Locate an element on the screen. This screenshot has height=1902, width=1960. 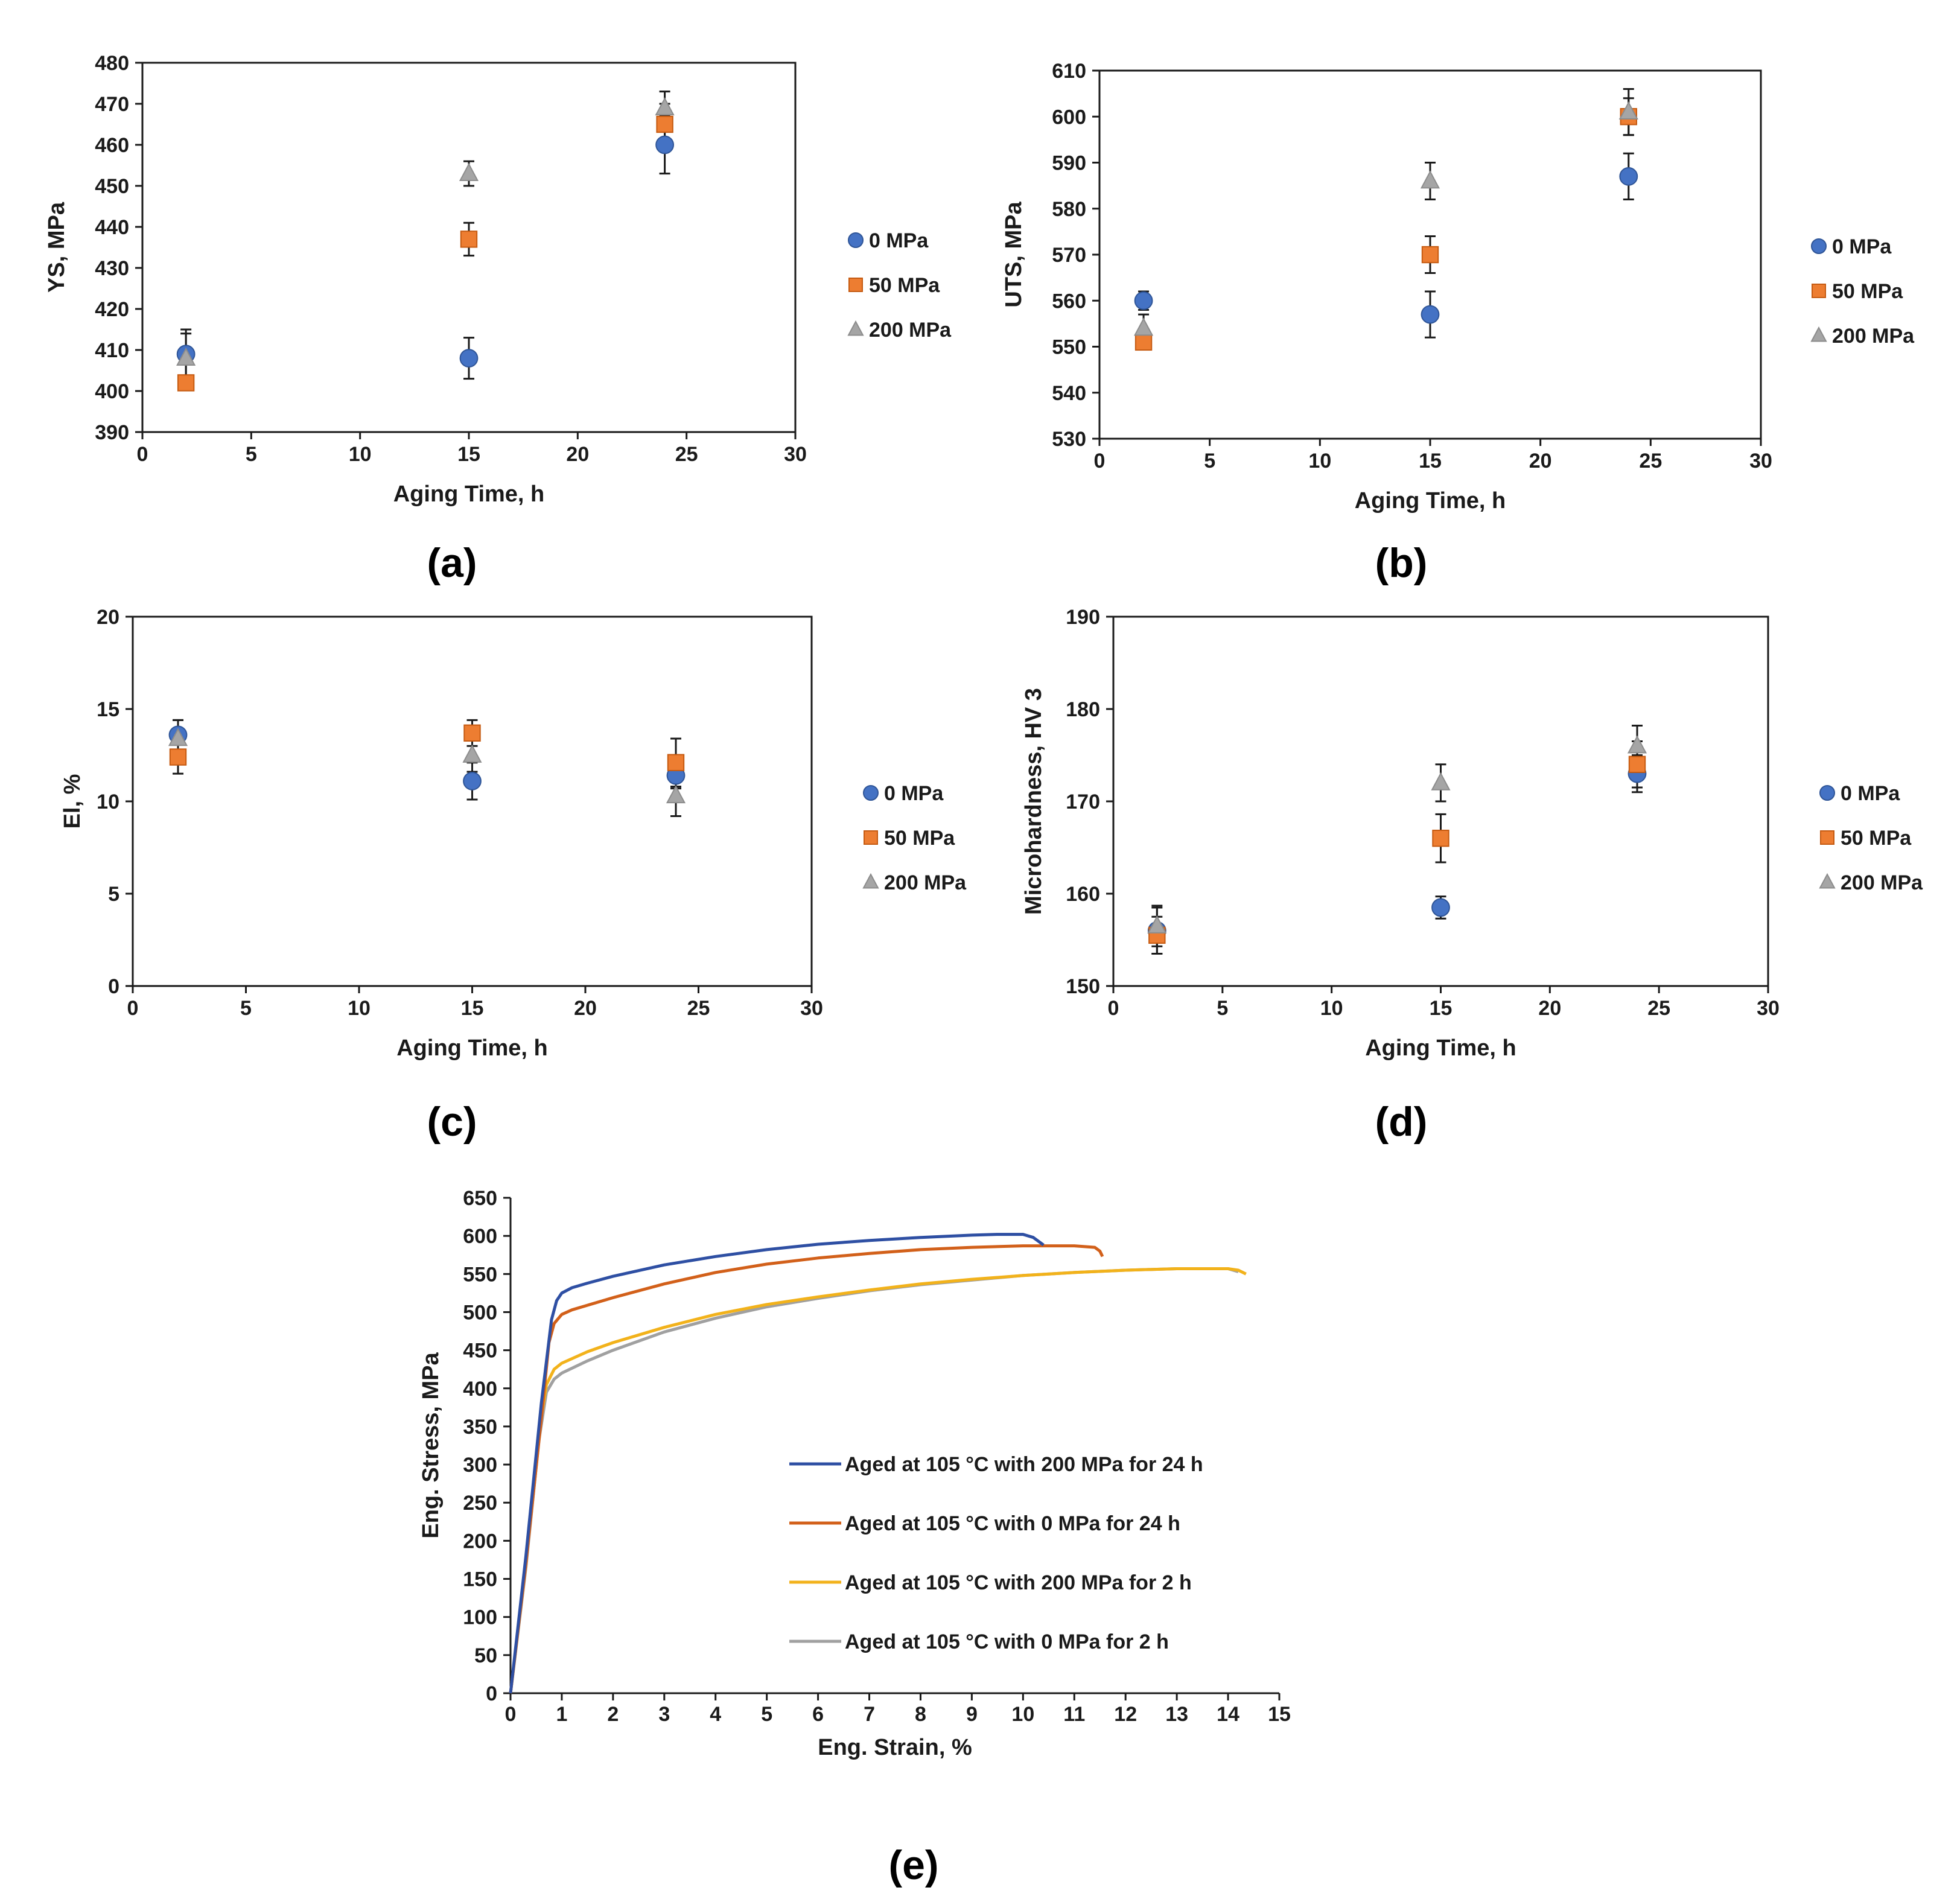
legend-label-aged-at-105-c-with-200-mpa-for-2-h: Aged at 105 °C with 200 MPa for 2 h is located at coordinates (1019, 1582).